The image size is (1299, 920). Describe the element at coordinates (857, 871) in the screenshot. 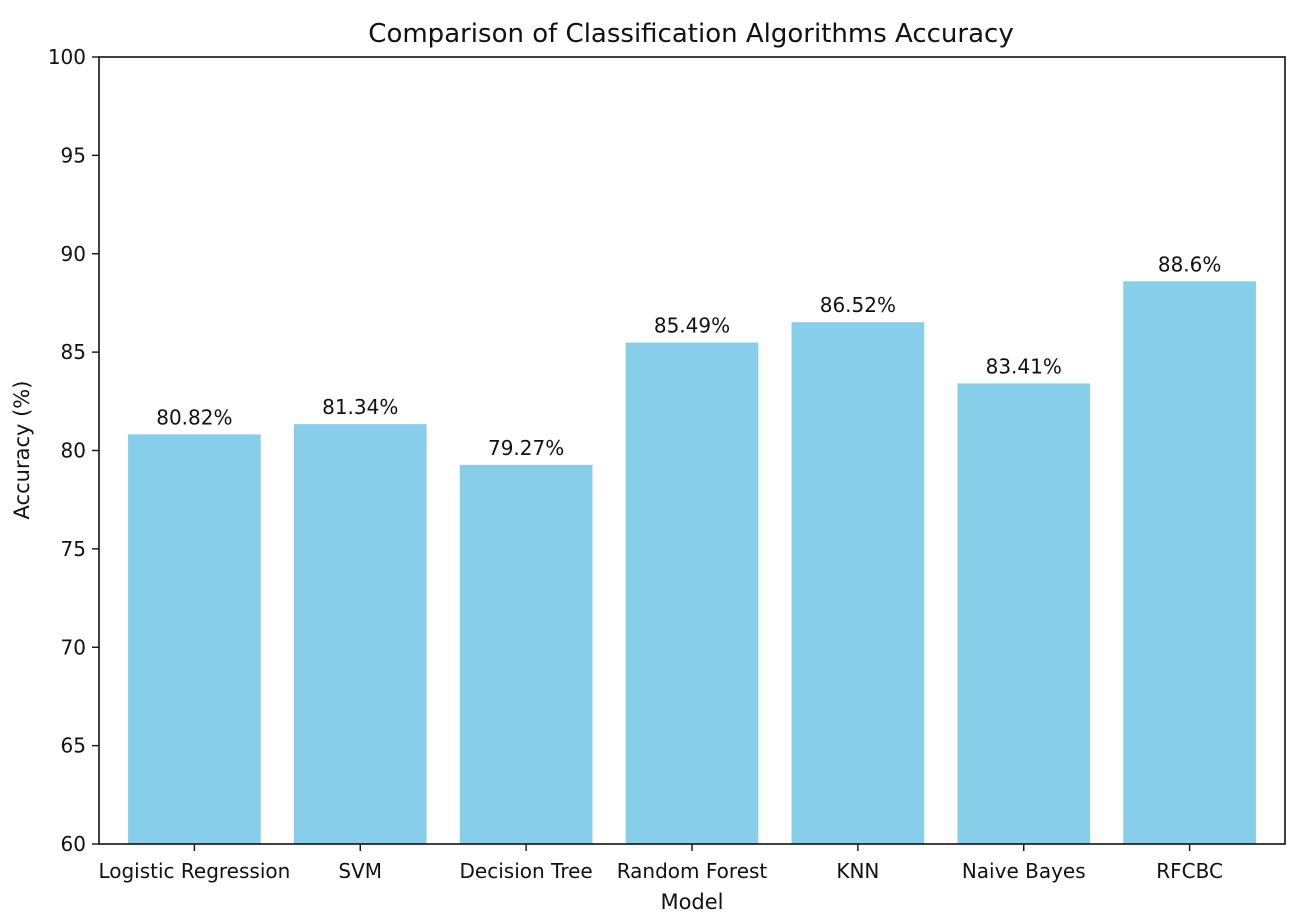

I see `x-tick-label: KNN` at that location.